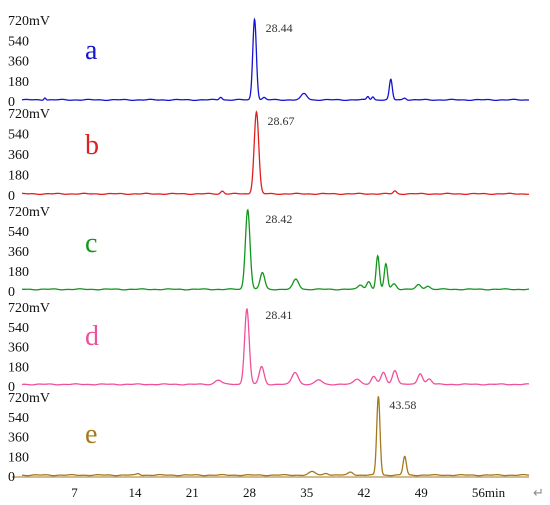 The image size is (550, 505). Describe the element at coordinates (306, 492) in the screenshot. I see `x-tick-label-35: 35` at that location.